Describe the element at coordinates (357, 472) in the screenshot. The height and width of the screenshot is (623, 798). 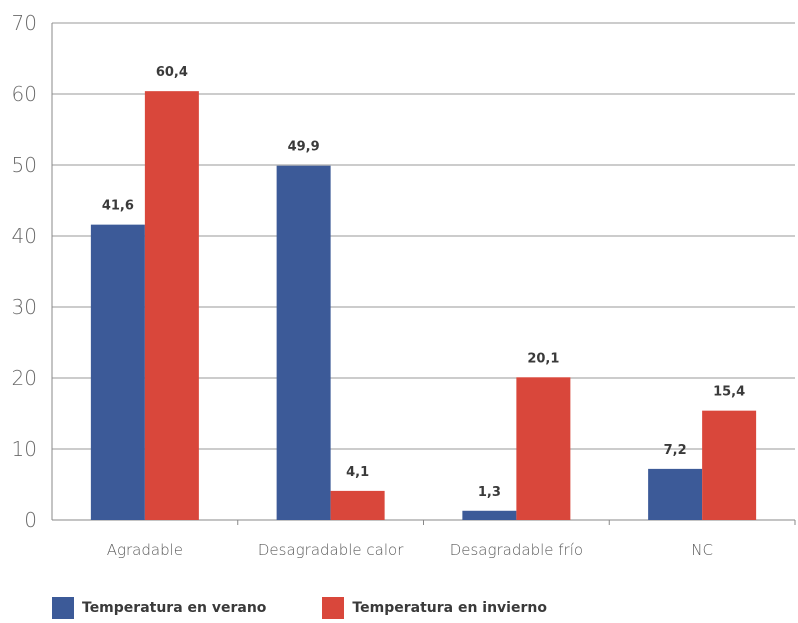
I see `data-label-winter-1: 4,1` at that location.